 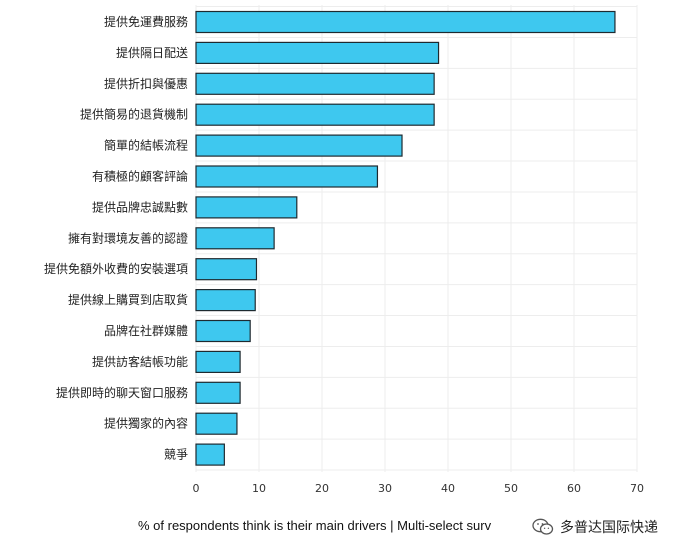 I want to click on category-label: 簡單的結帳流程, so click(x=146, y=145).